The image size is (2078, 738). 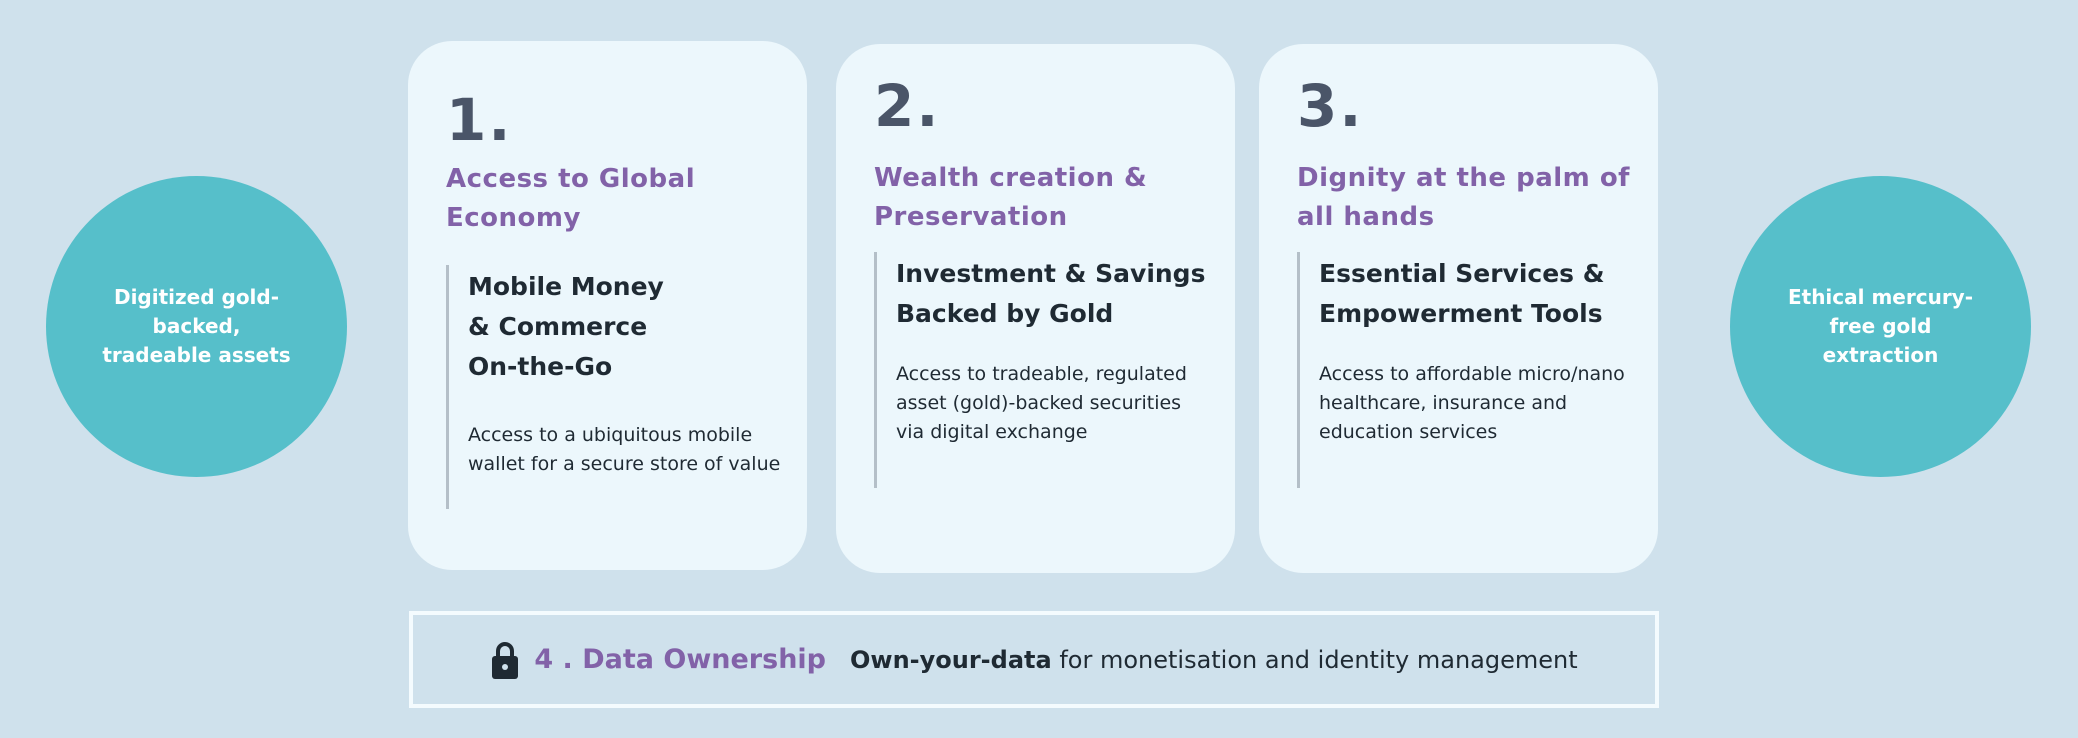 I want to click on right-circle: Ethical mercury-free gold extraction, so click(x=1880, y=326).